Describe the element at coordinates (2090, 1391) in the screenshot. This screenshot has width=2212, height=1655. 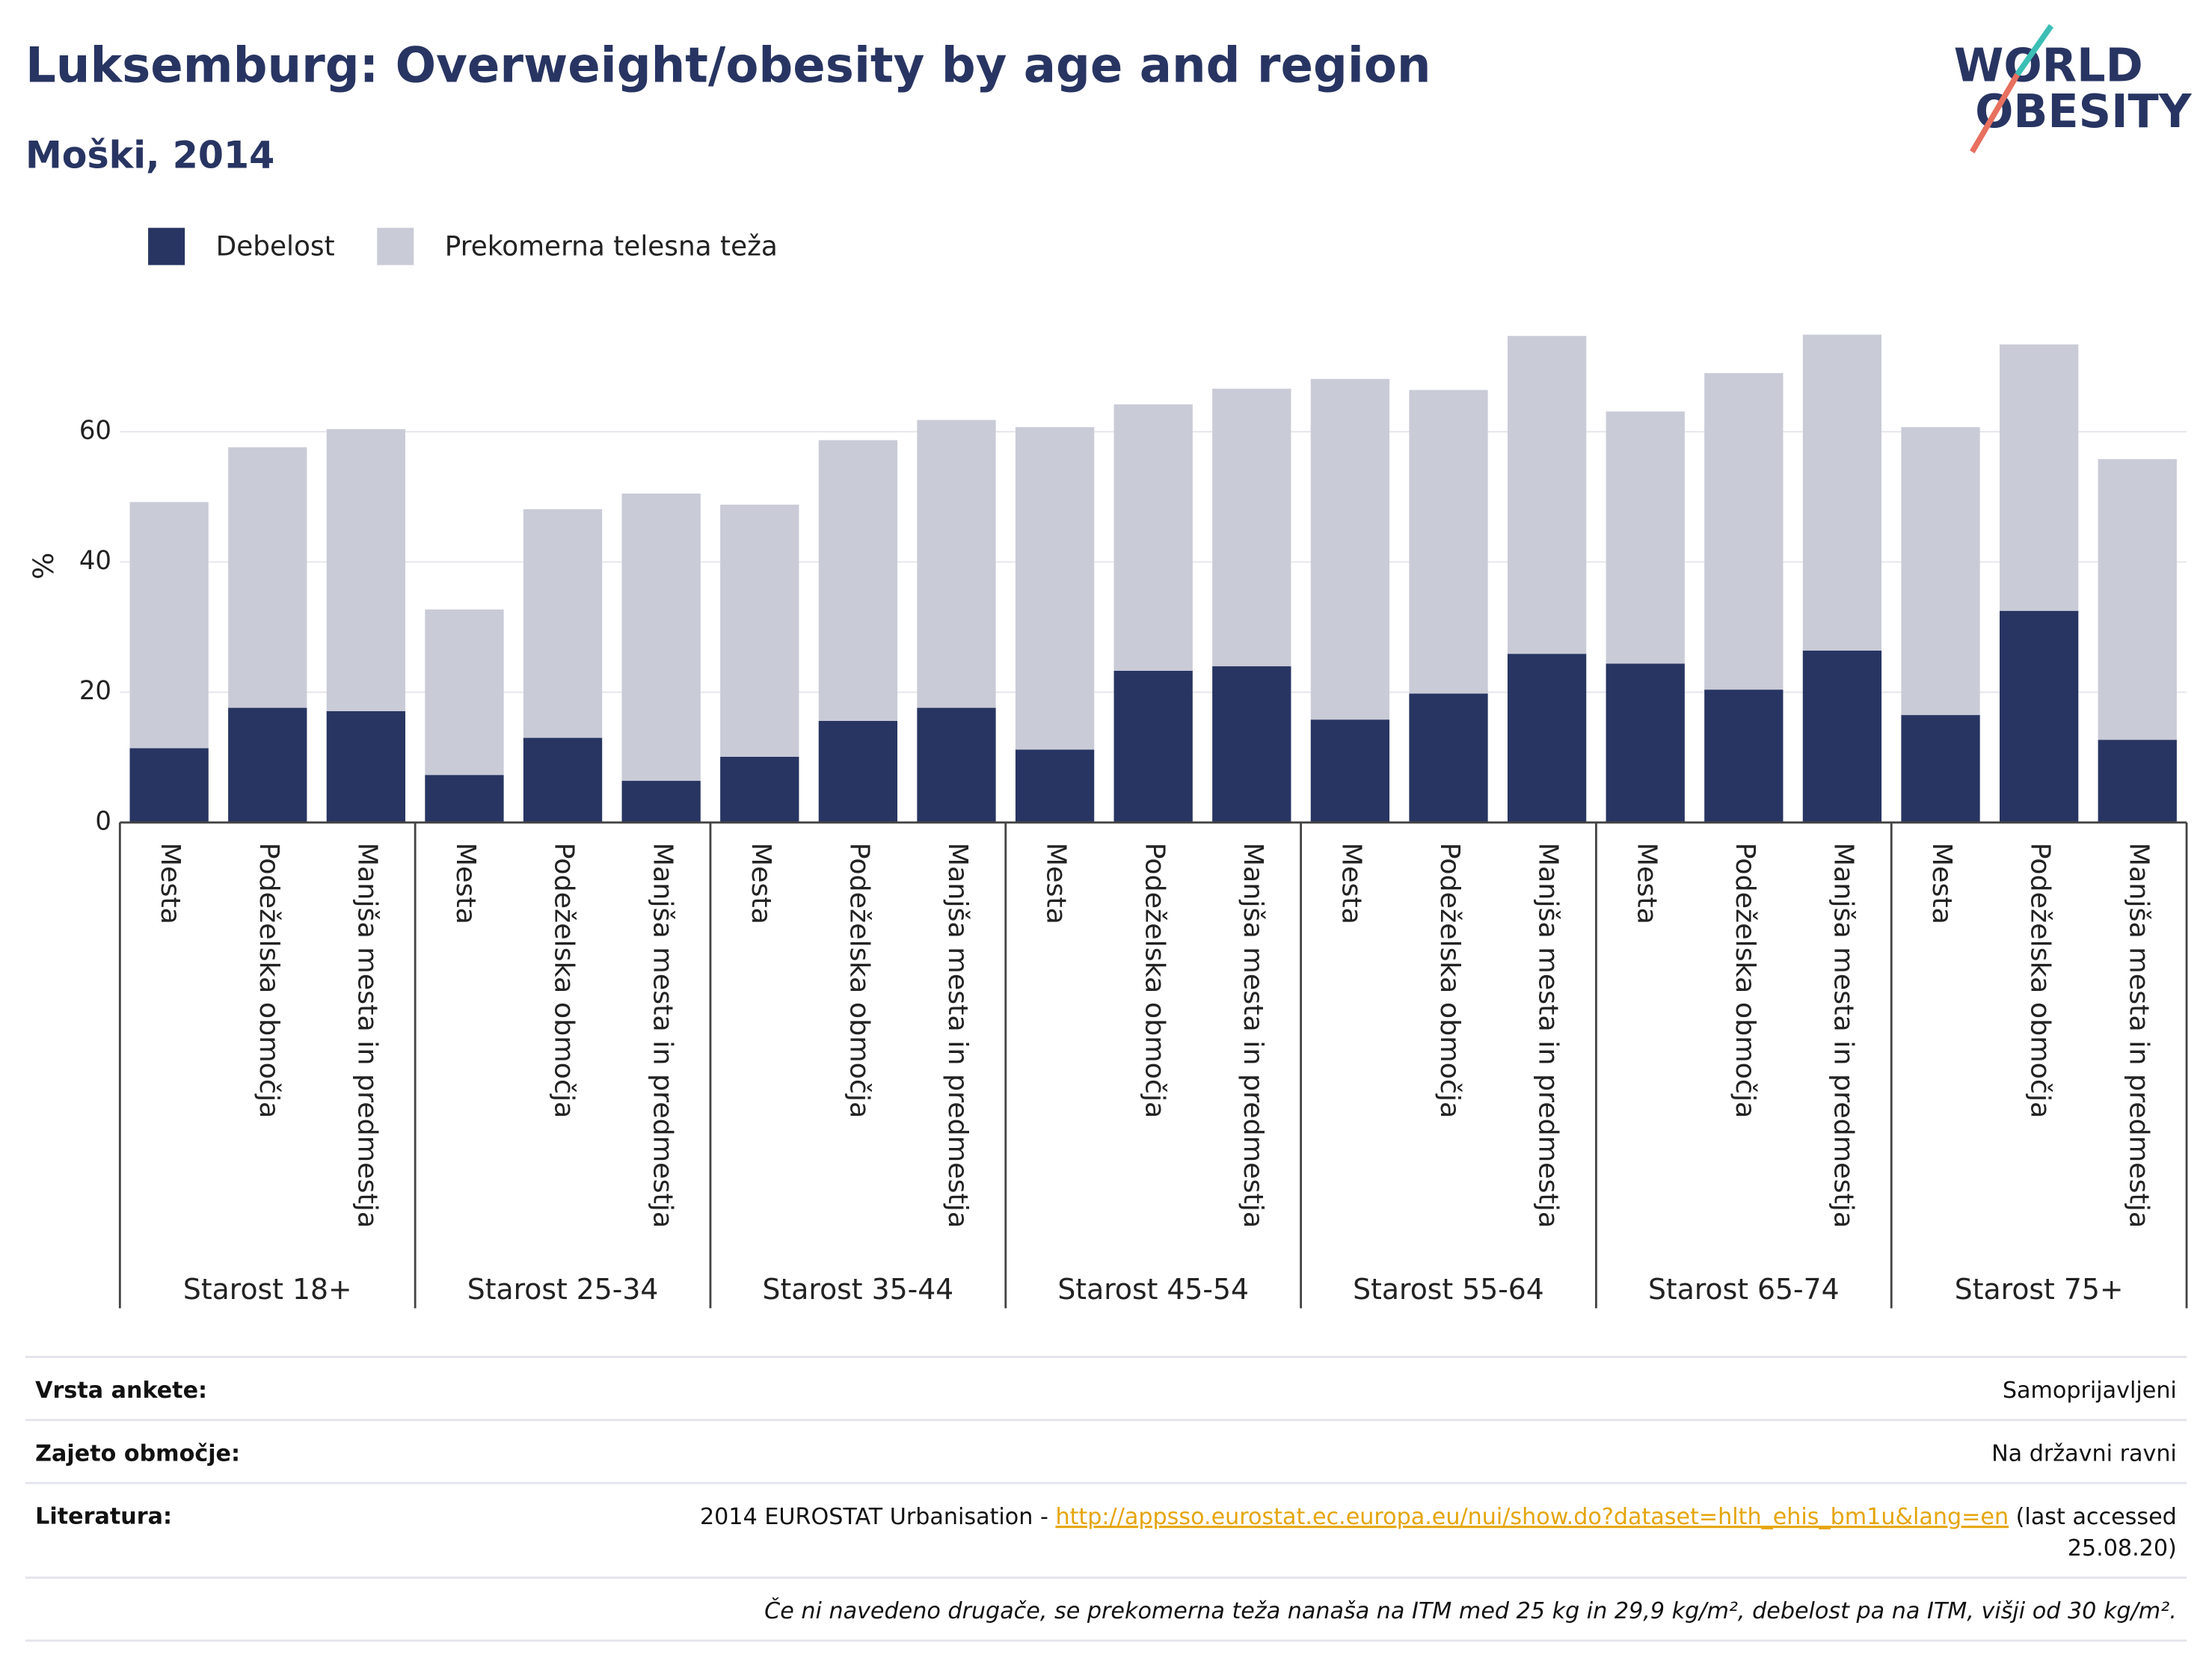
I see `table-value: Samoprijavljeni` at that location.